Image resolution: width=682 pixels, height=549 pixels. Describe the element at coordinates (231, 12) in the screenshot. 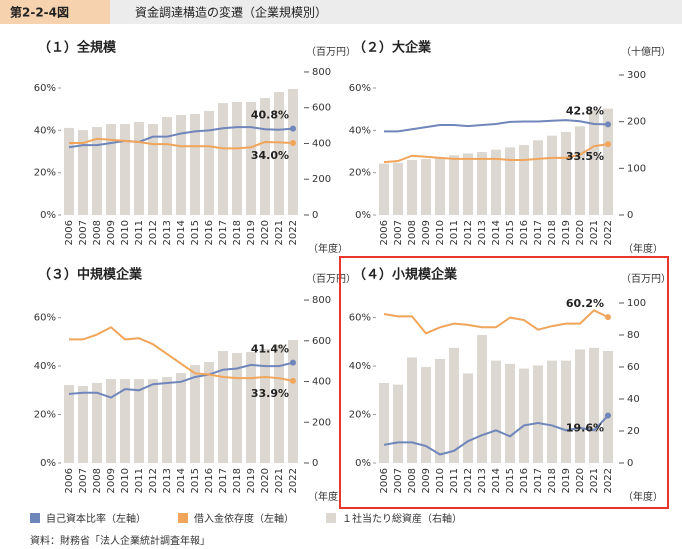

I see `figure-title: 資金調達構造の変遷（企業規模別）` at that location.